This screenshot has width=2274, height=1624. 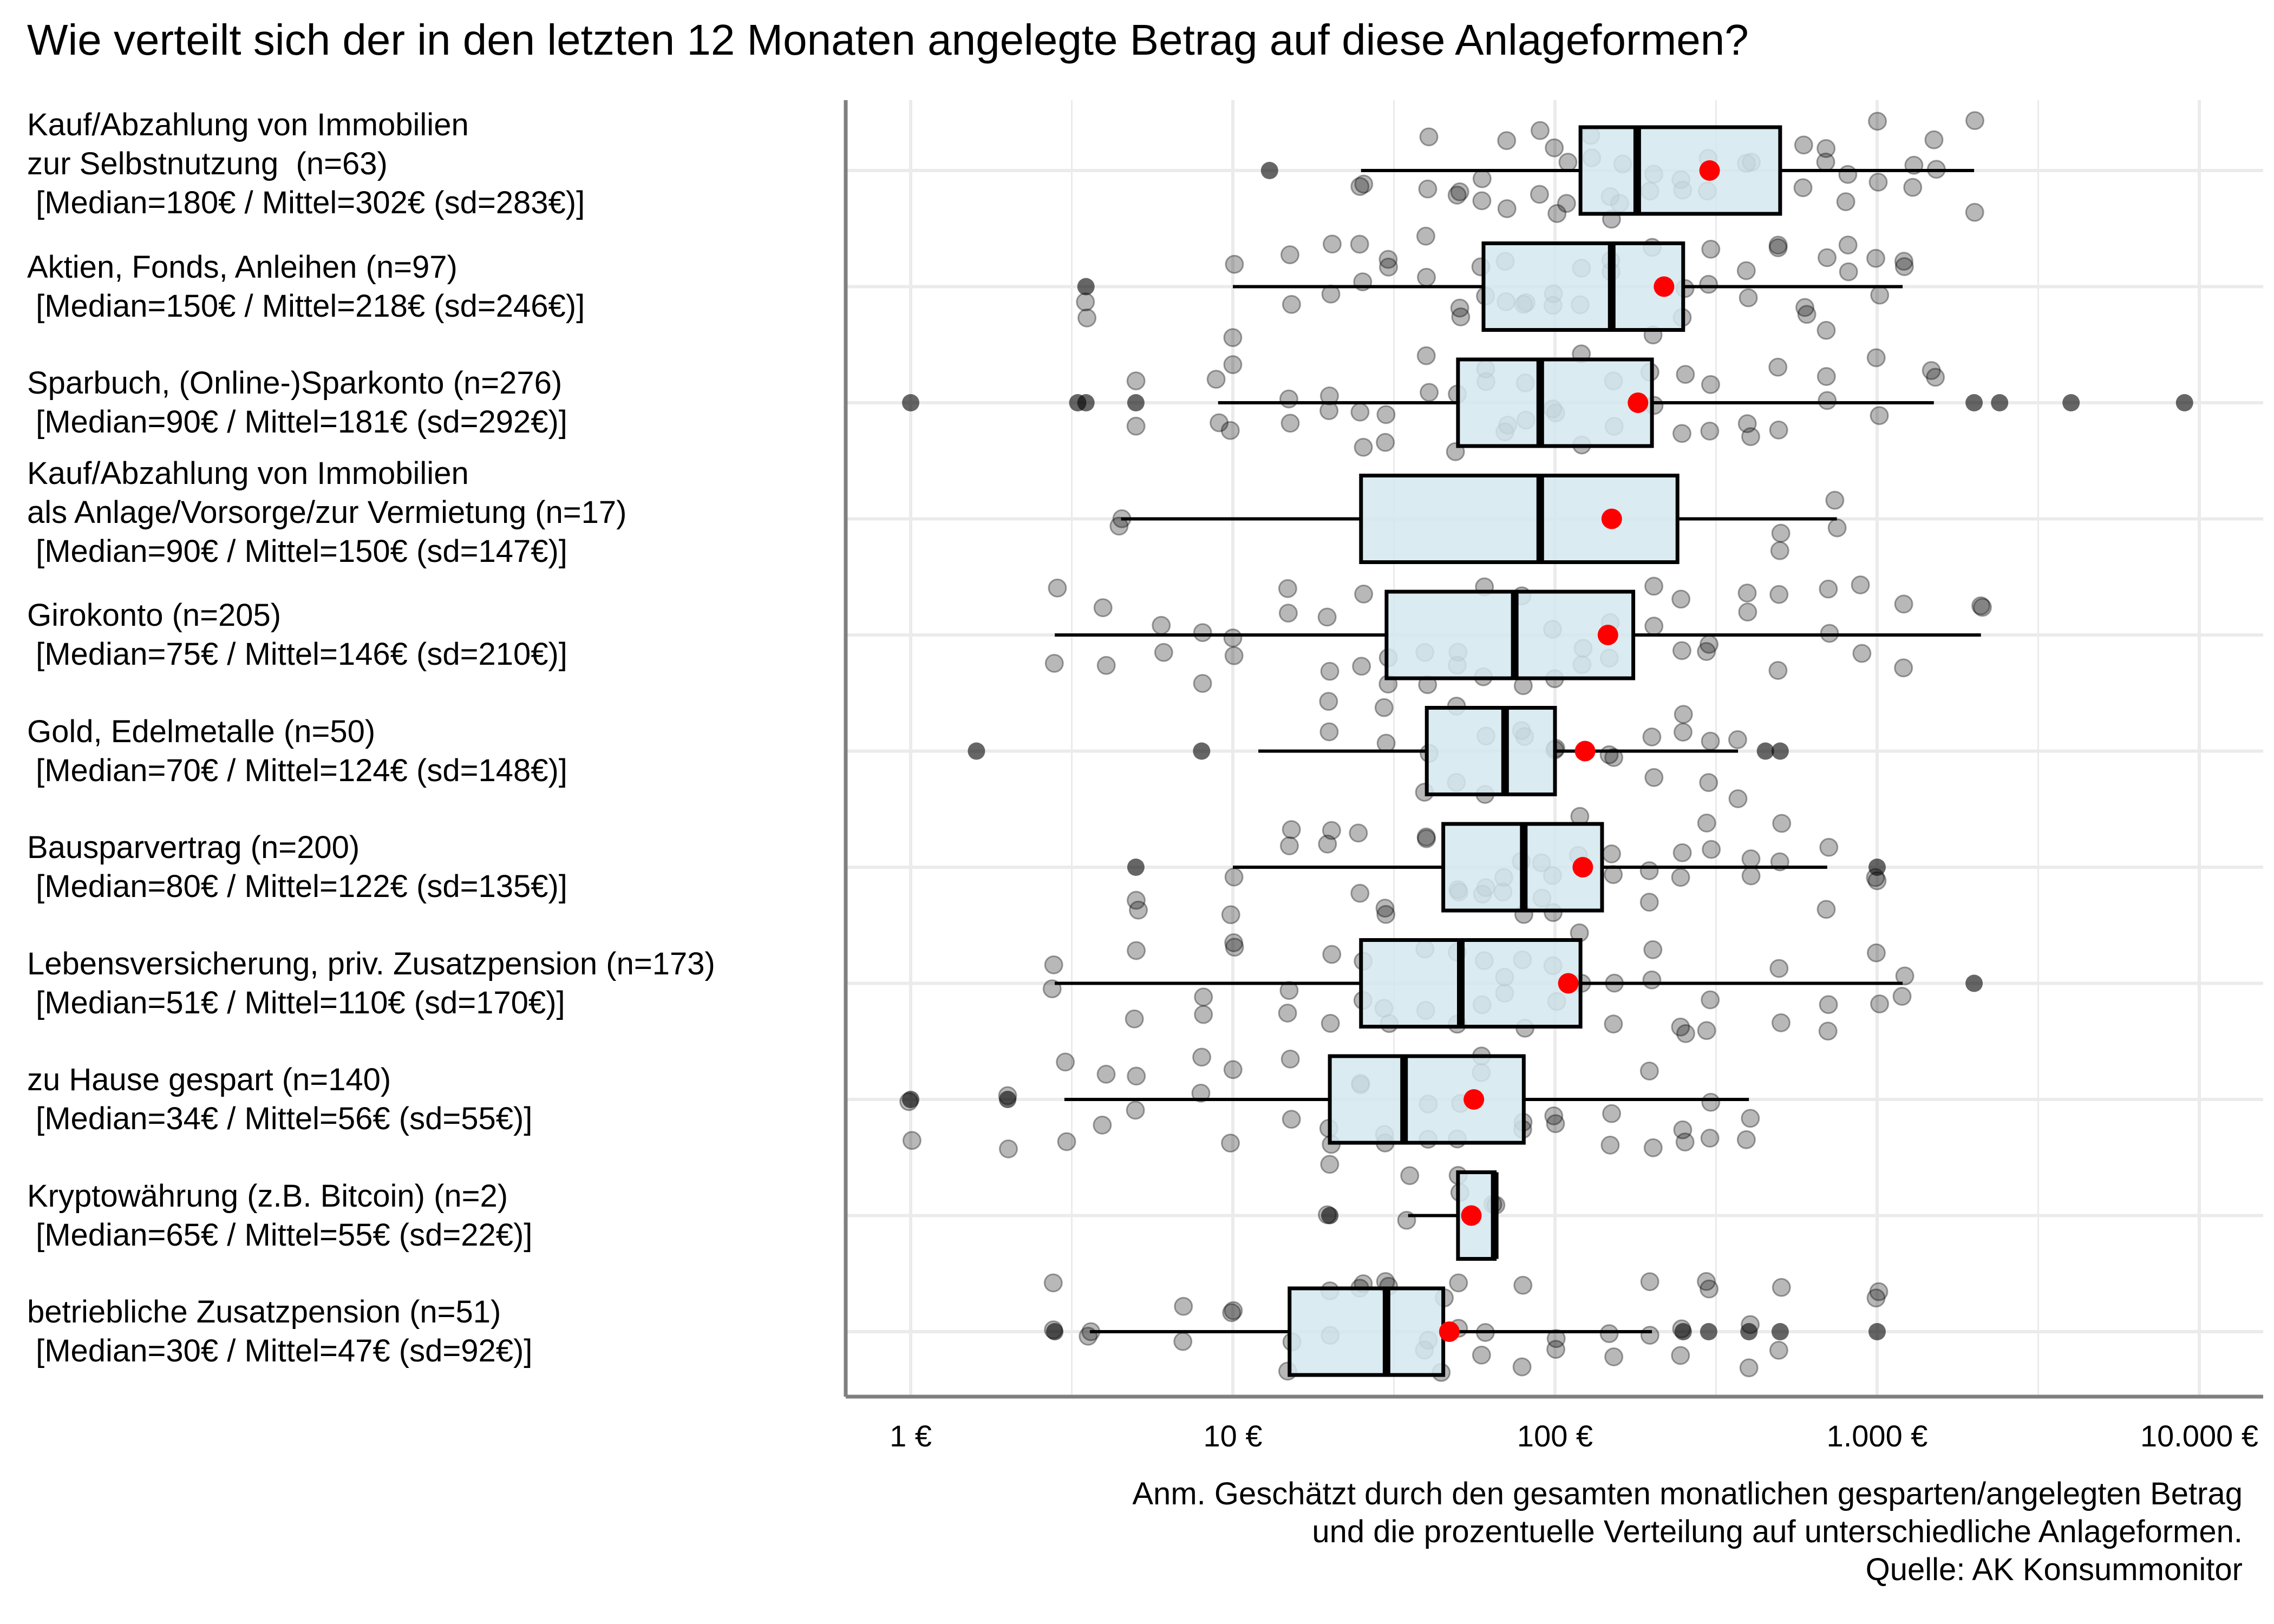 I want to click on note-line-3: Quelle: AK Konsummonitor, so click(x=2054, y=1569).